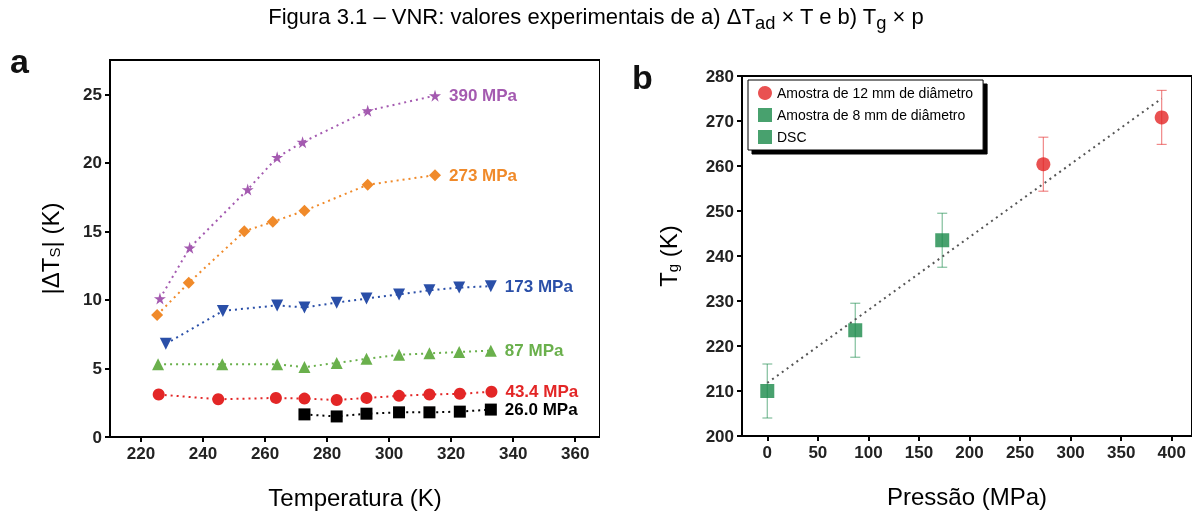 The image size is (1192, 514). I want to click on y-tick-label: 280, so click(719, 76).